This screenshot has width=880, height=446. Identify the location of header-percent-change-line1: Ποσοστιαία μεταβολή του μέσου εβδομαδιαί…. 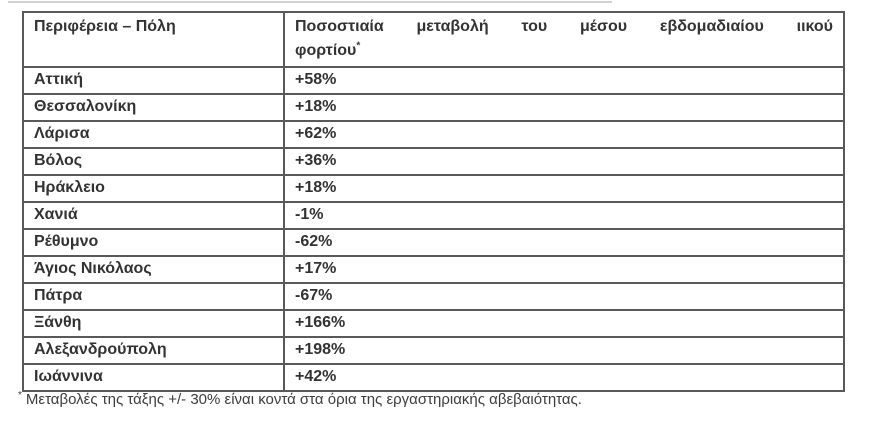
(564, 26).